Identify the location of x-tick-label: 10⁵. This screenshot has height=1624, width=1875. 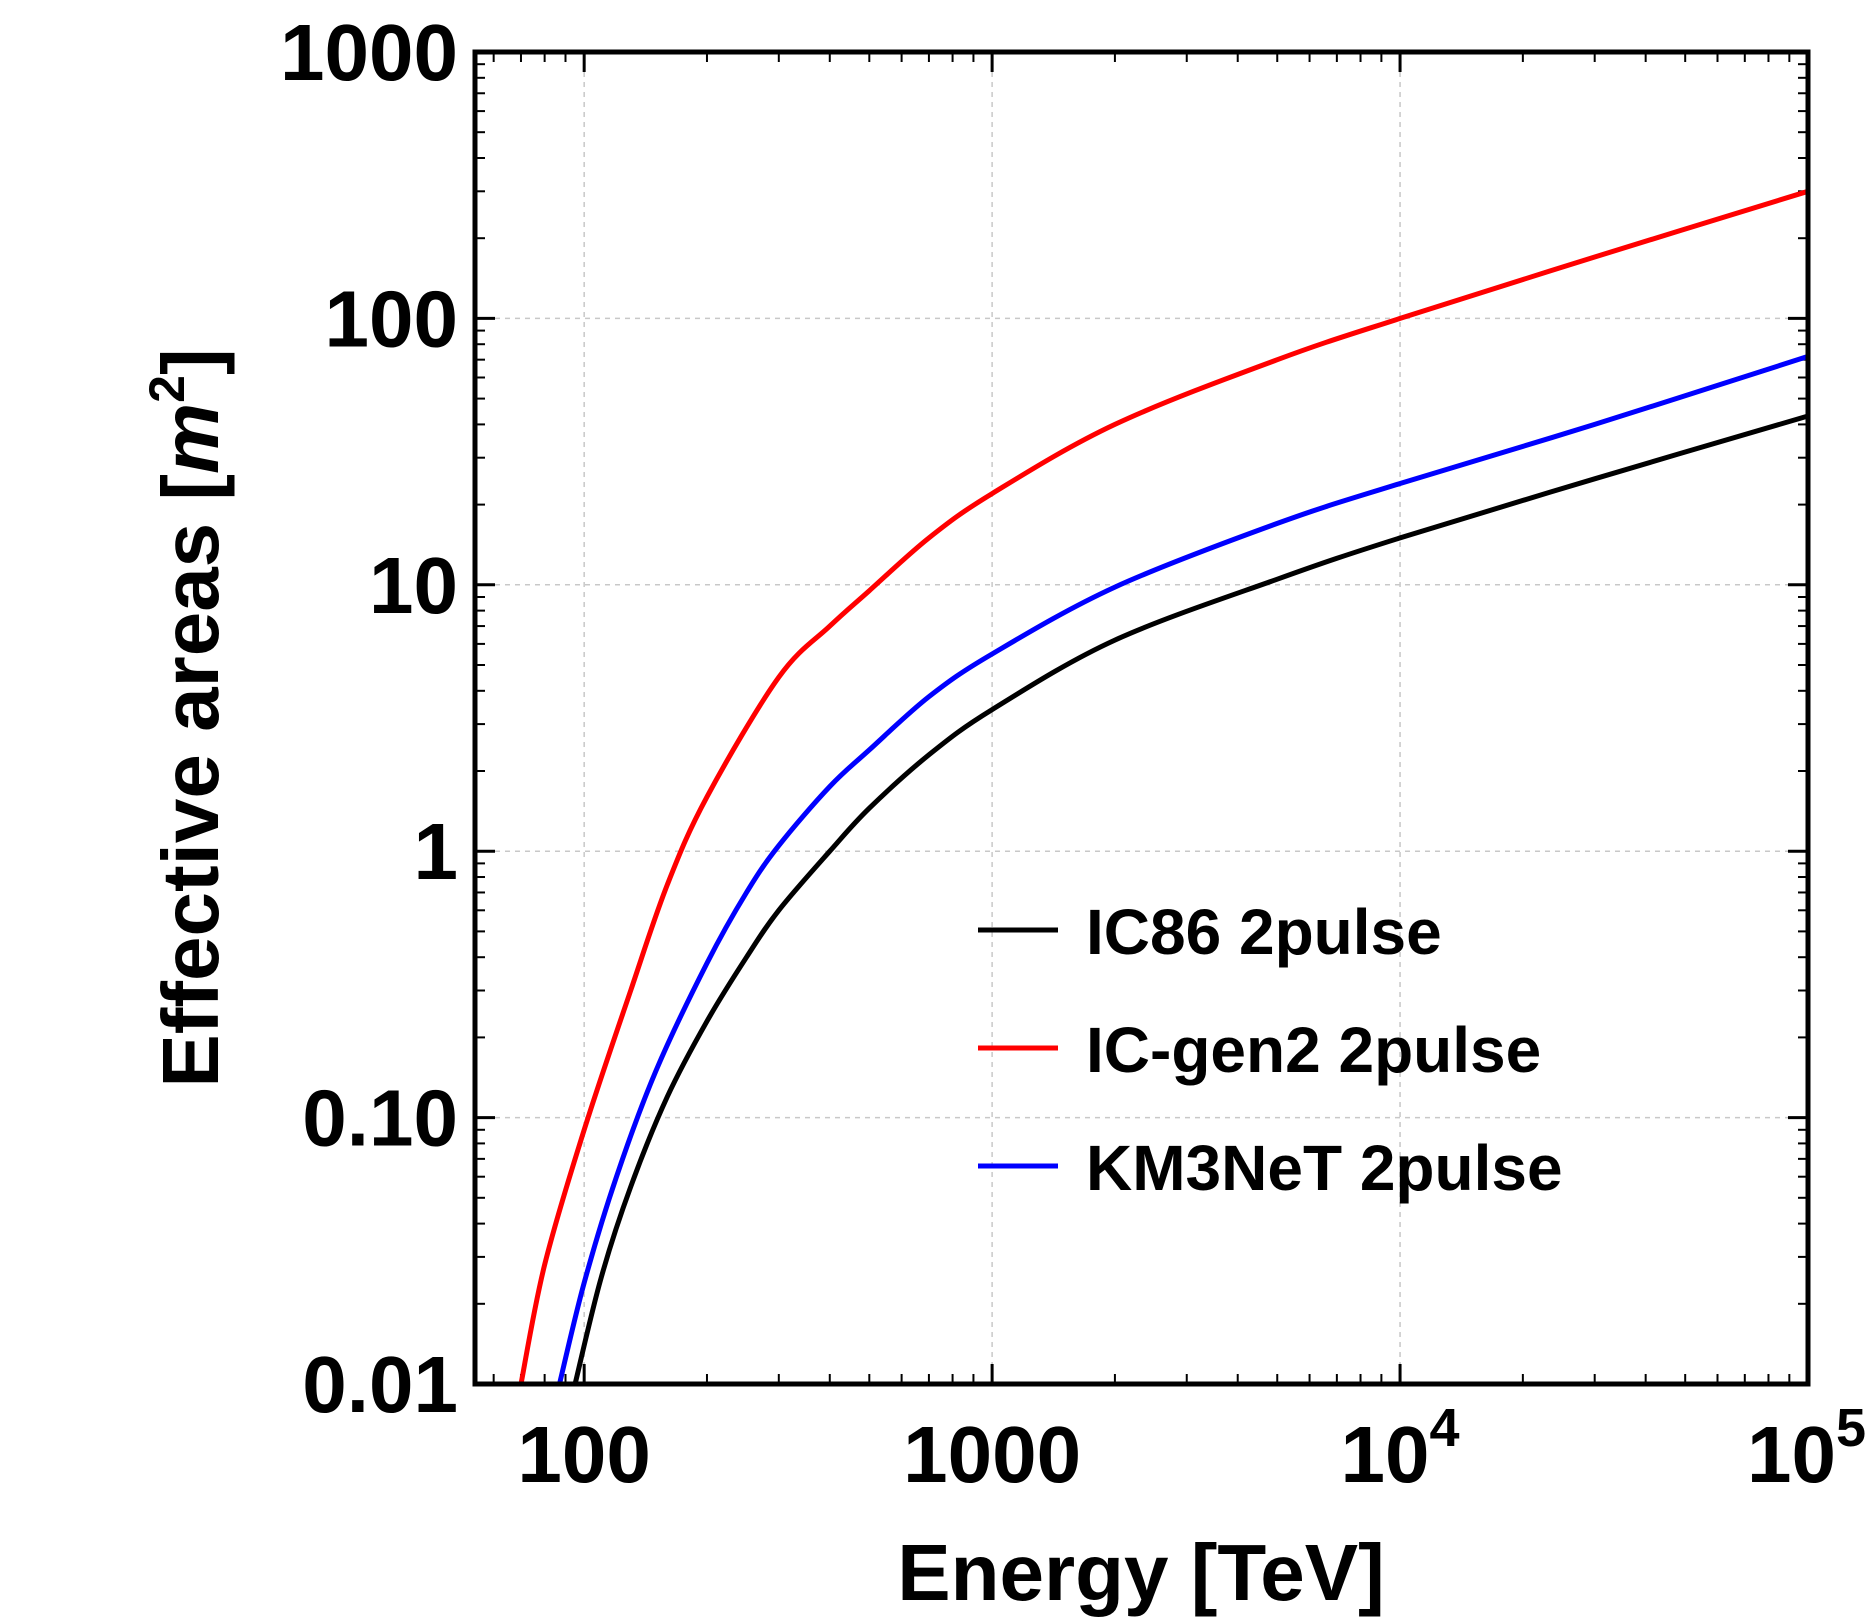
(1806, 1448).